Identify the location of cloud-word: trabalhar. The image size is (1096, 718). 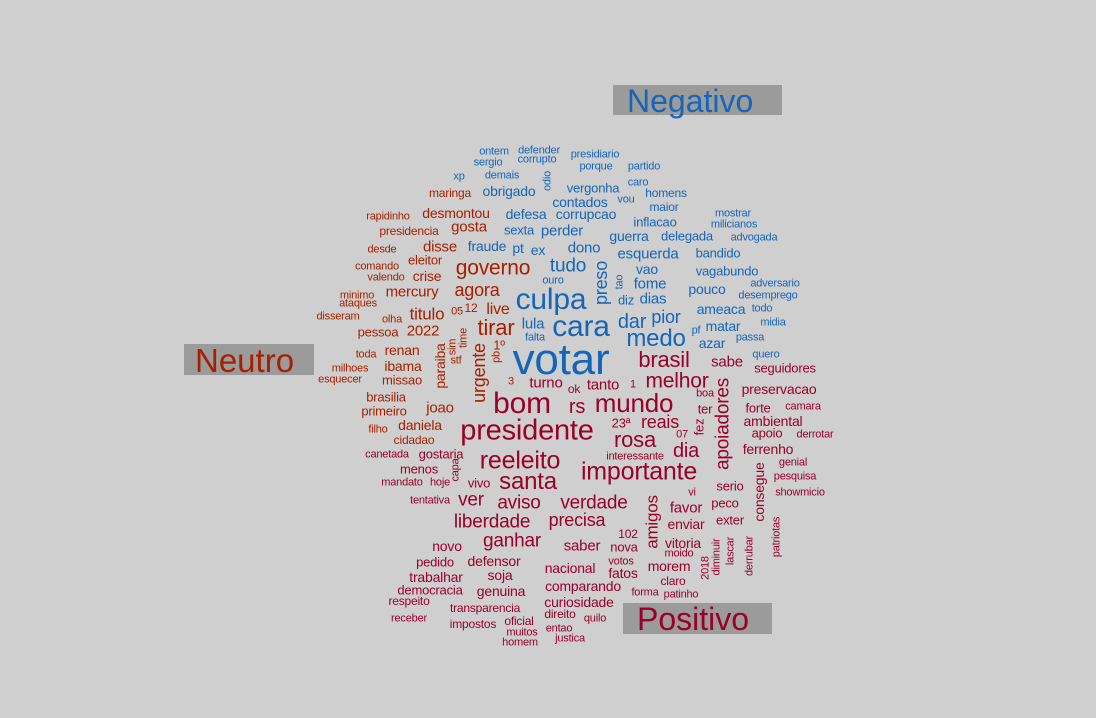
(436, 577).